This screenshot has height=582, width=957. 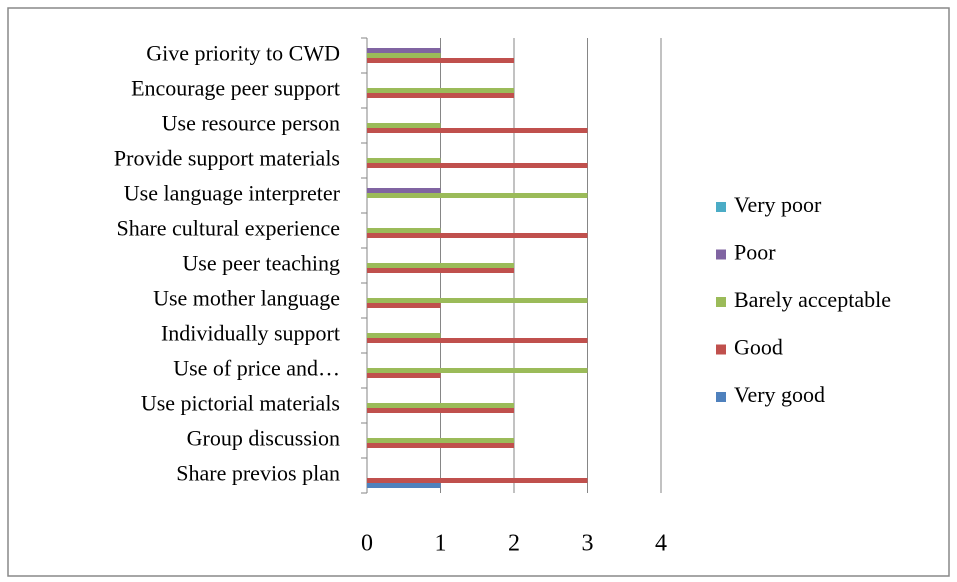 I want to click on y-tick-label: Use pictorial materials, so click(x=240, y=403).